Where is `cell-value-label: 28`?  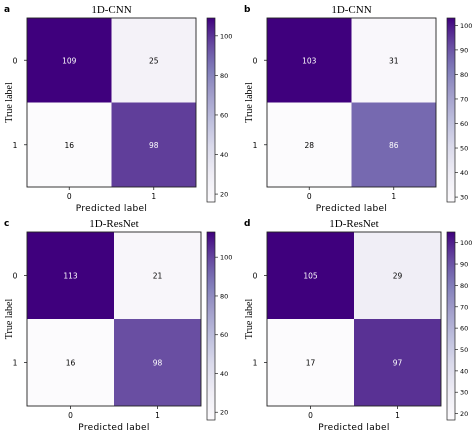
cell-value-label: 28 is located at coordinates (309, 145).